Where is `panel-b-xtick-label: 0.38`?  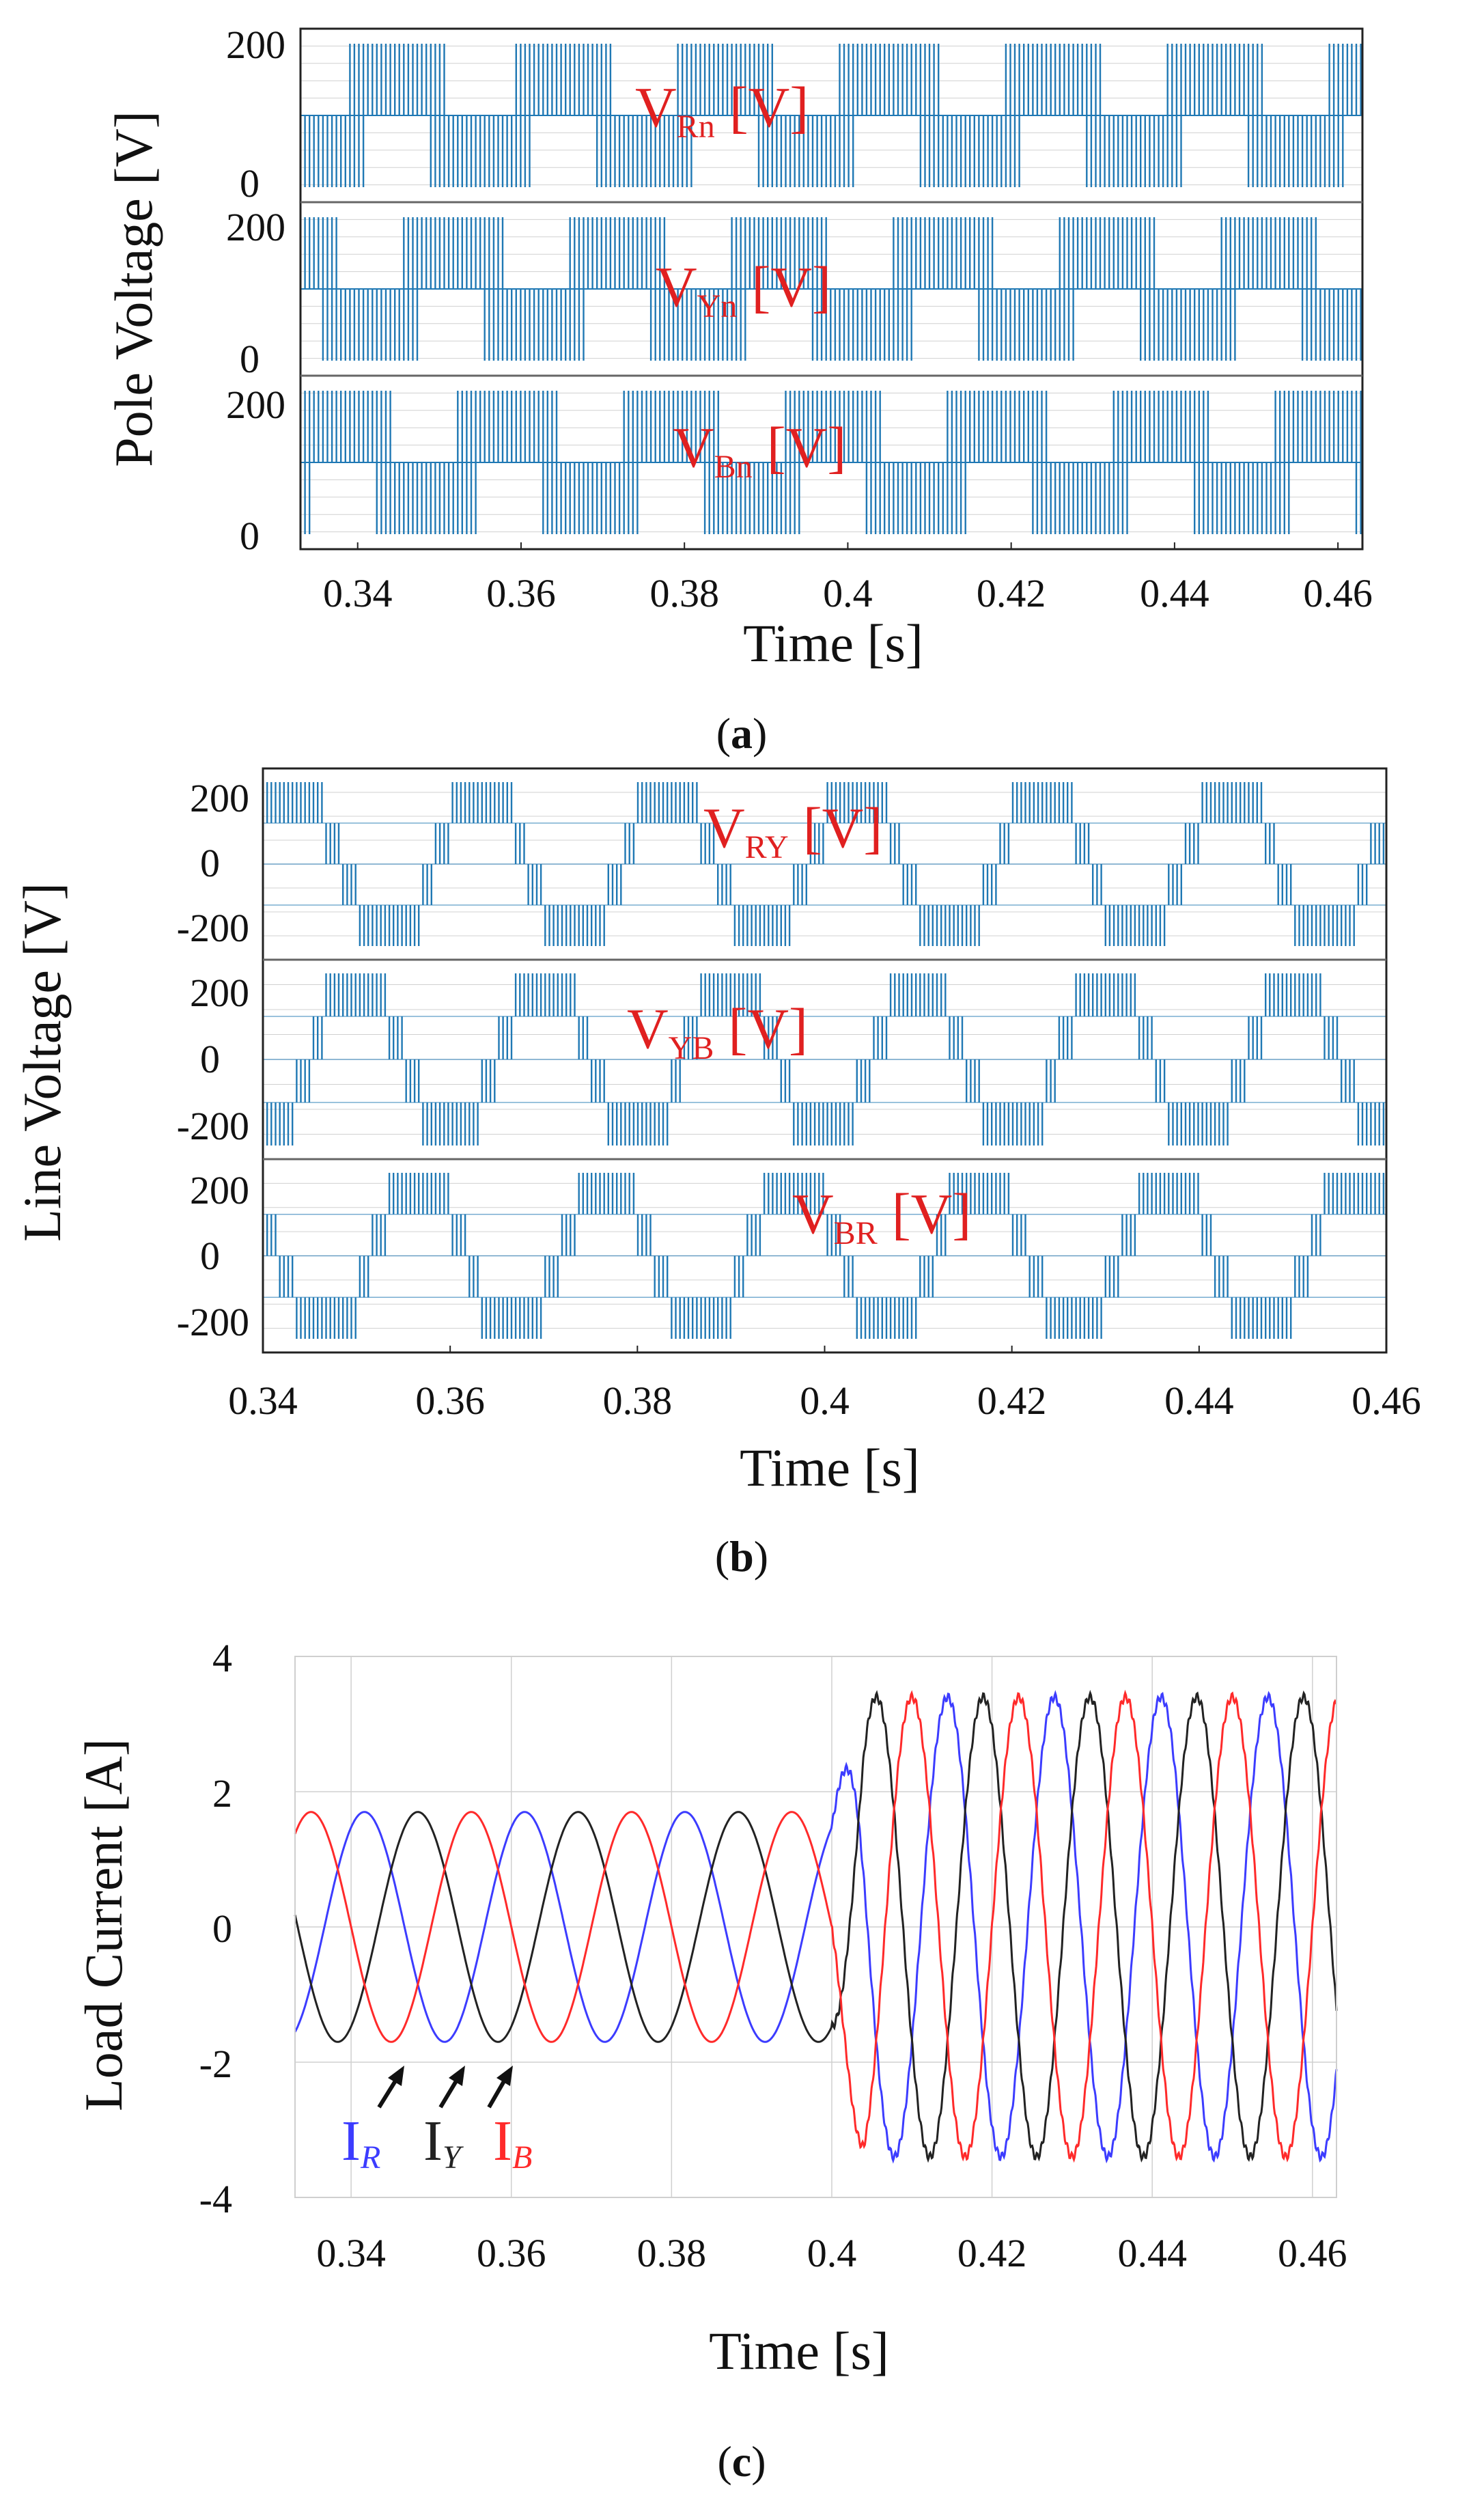
panel-b-xtick-label: 0.38 is located at coordinates (638, 1400).